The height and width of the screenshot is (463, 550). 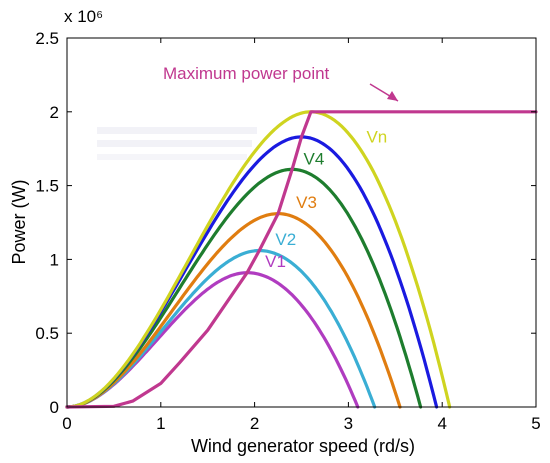 I want to click on smudge-marks, so click(x=177, y=143).